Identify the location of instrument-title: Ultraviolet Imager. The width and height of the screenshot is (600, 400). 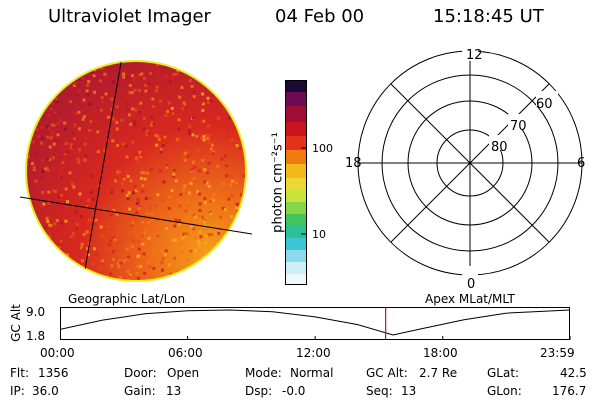
(129, 16).